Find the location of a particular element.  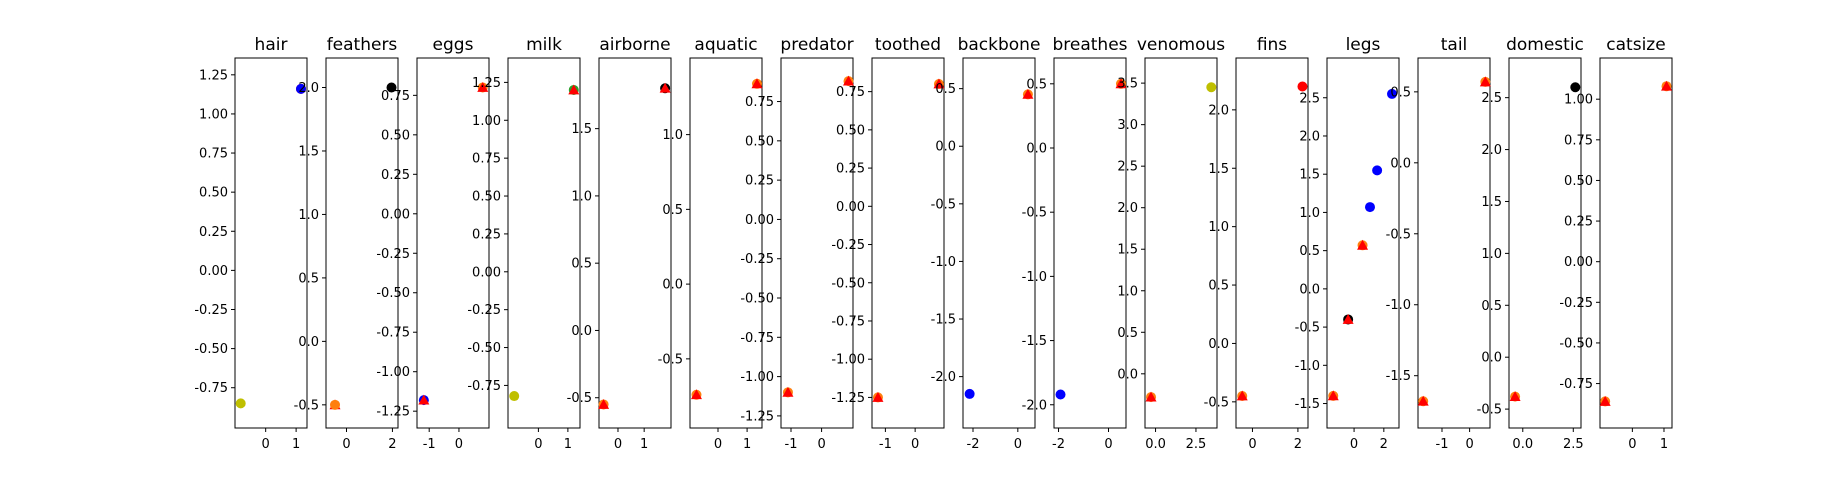

panel-domestic: domestic 2.5 2.0 1.5 1.0 0.5 0.0 -0.5 0.0 2.5 is located at coordinates (1530, 243).